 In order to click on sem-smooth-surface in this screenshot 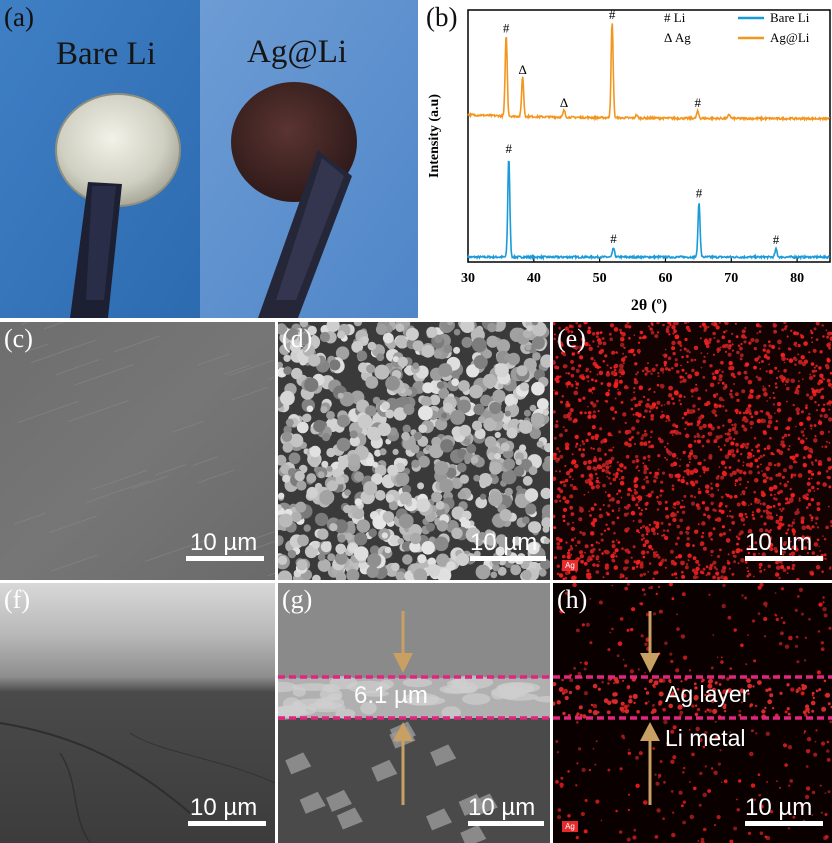, I will do `click(137, 451)`.